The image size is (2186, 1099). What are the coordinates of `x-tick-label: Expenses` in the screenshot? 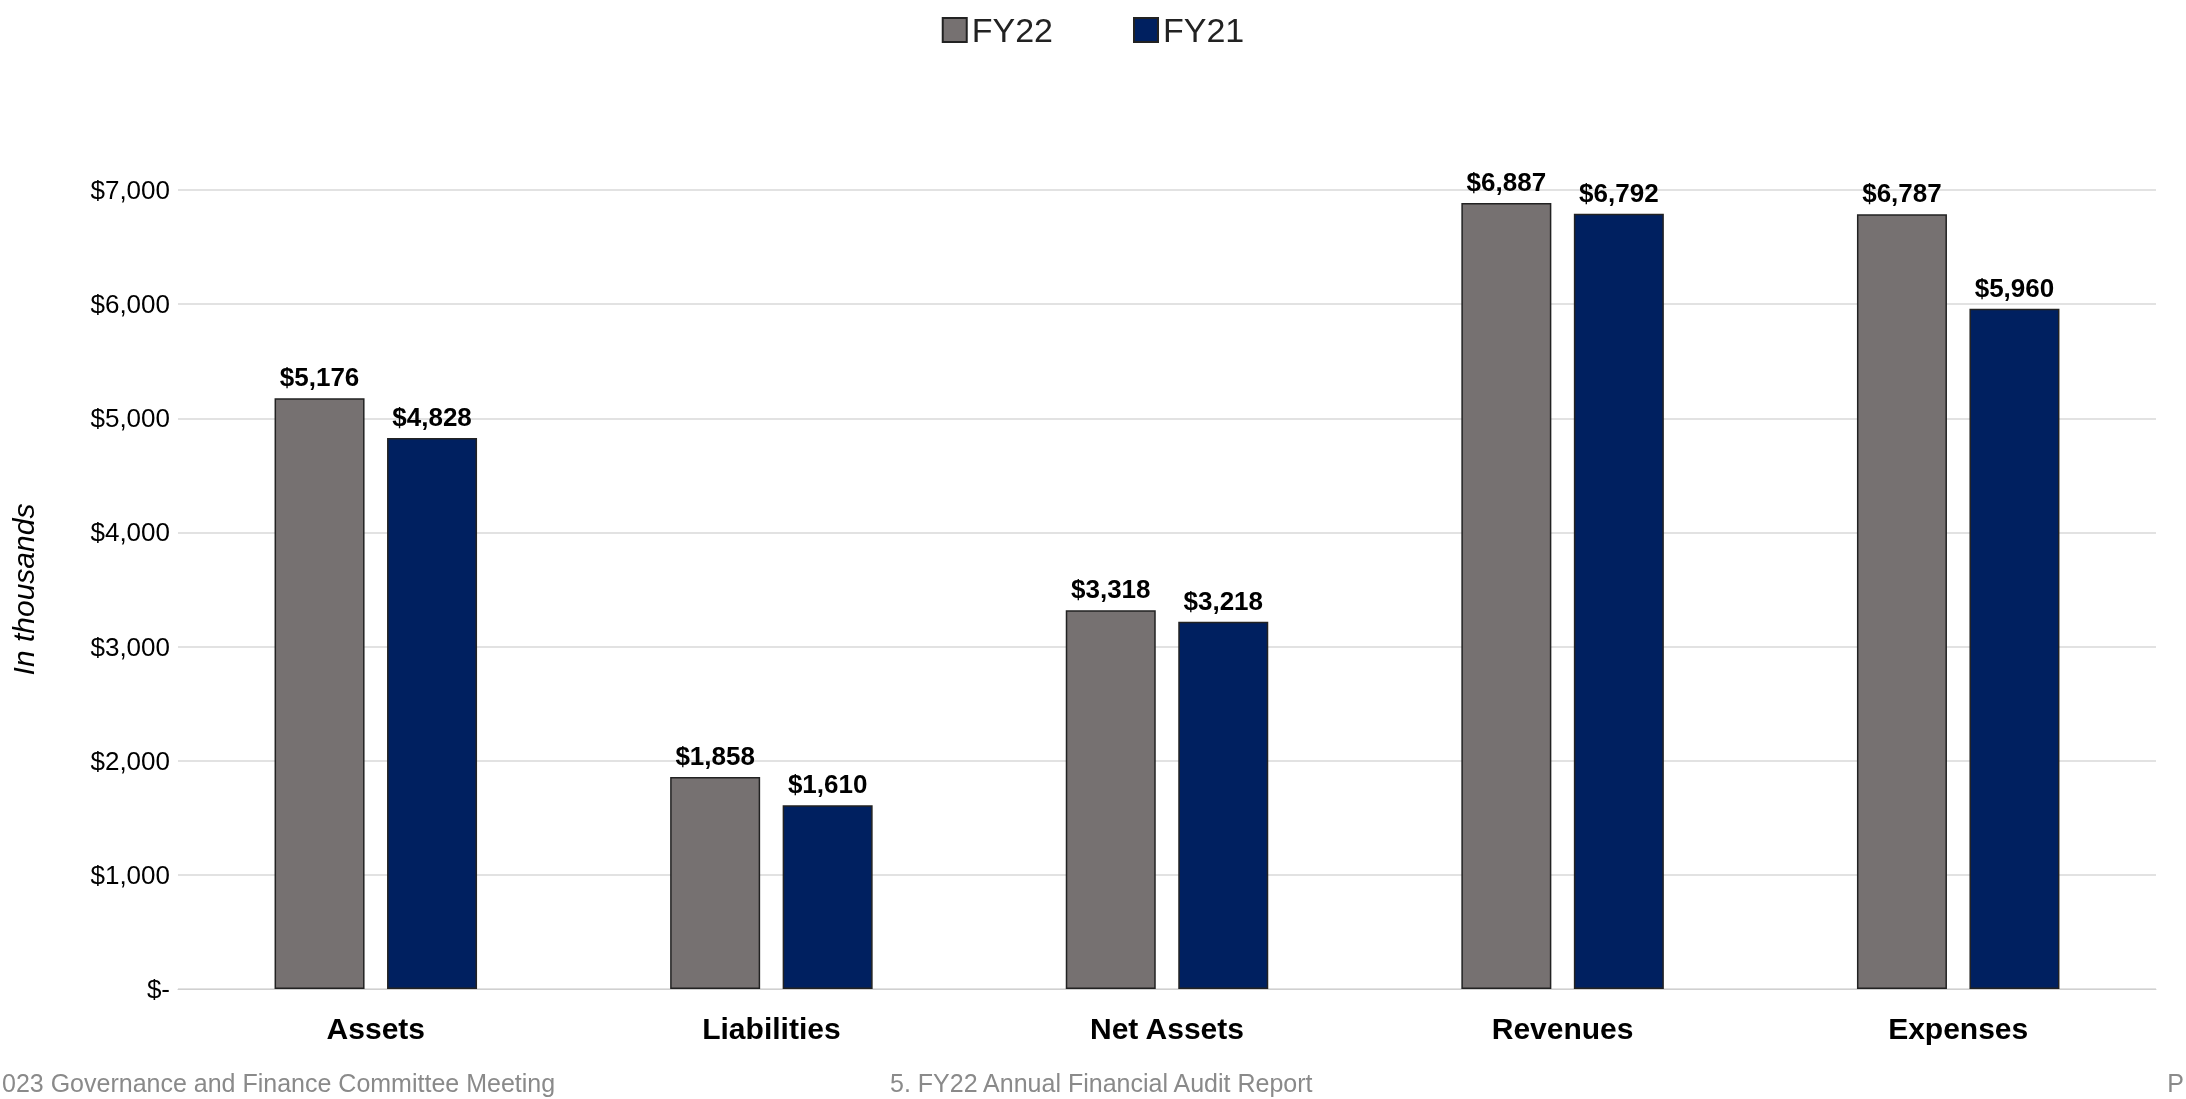 It's located at (1958, 1028).